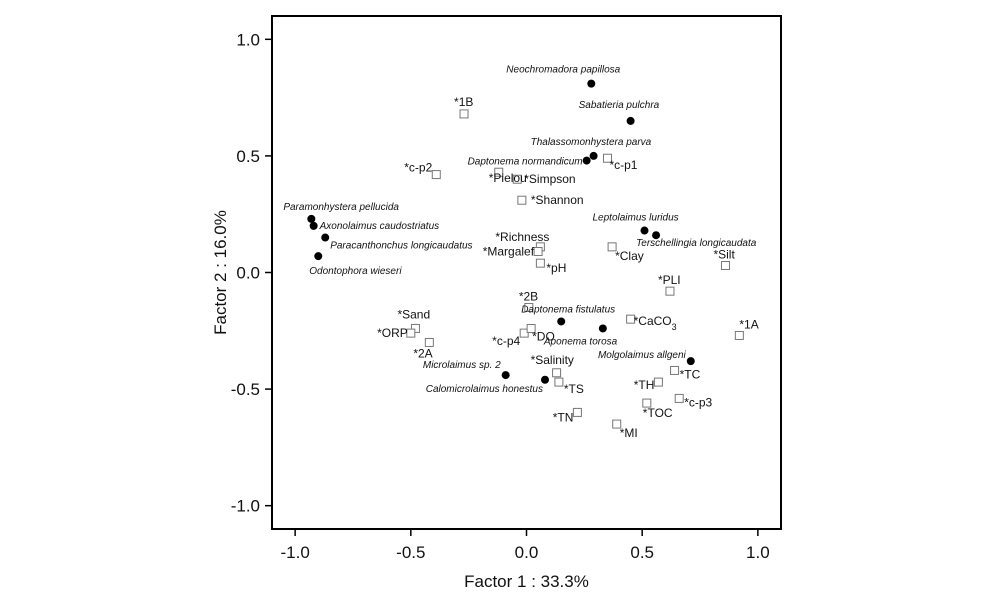  What do you see at coordinates (318, 256) in the screenshot?
I see `species-point-odontophora-wieseri` at bounding box center [318, 256].